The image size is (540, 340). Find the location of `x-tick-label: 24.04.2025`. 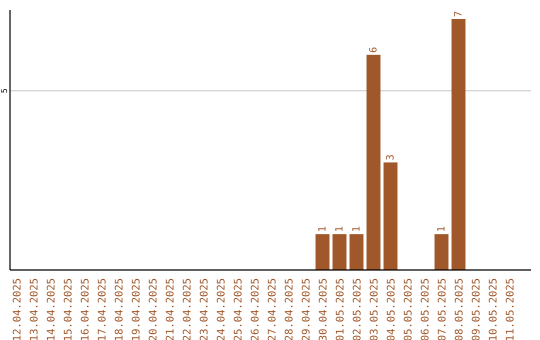

x-tick-label: 24.04.2025 is located at coordinates (222, 309).